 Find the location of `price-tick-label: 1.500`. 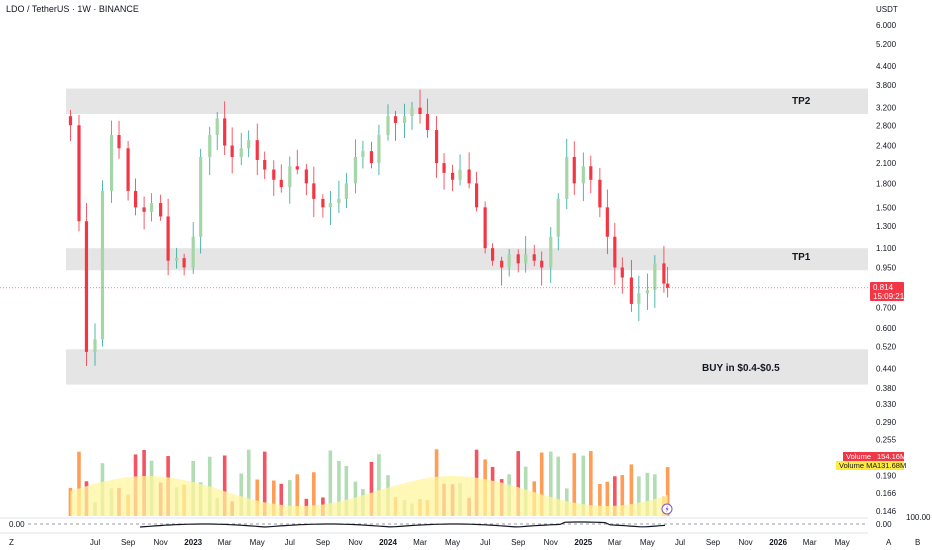

price-tick-label: 1.500 is located at coordinates (886, 207).